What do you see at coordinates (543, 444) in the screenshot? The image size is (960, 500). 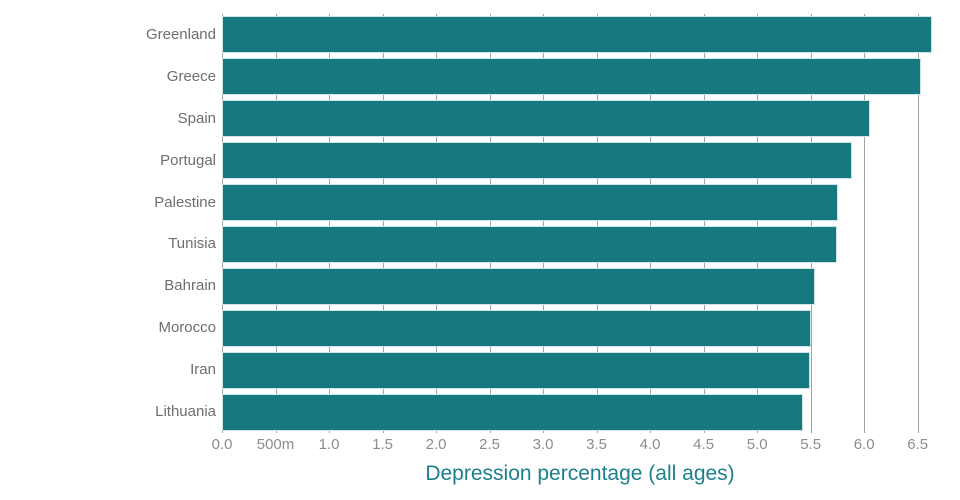 I see `x-tick-label-3.0: 3.0` at bounding box center [543, 444].